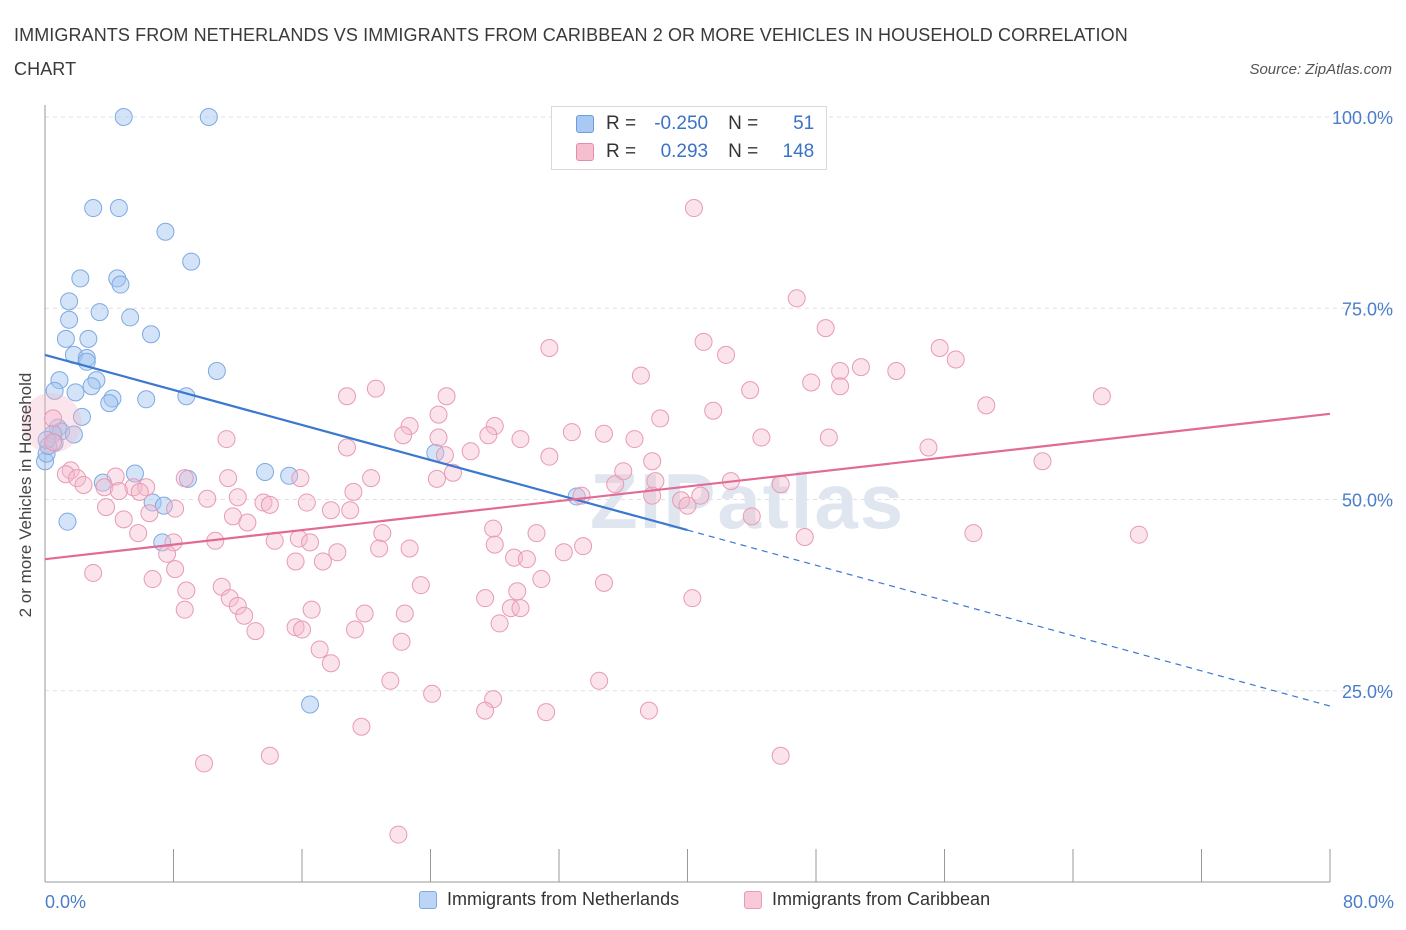  I want to click on x-tick-label-right: 80.0%, so click(1368, 902).